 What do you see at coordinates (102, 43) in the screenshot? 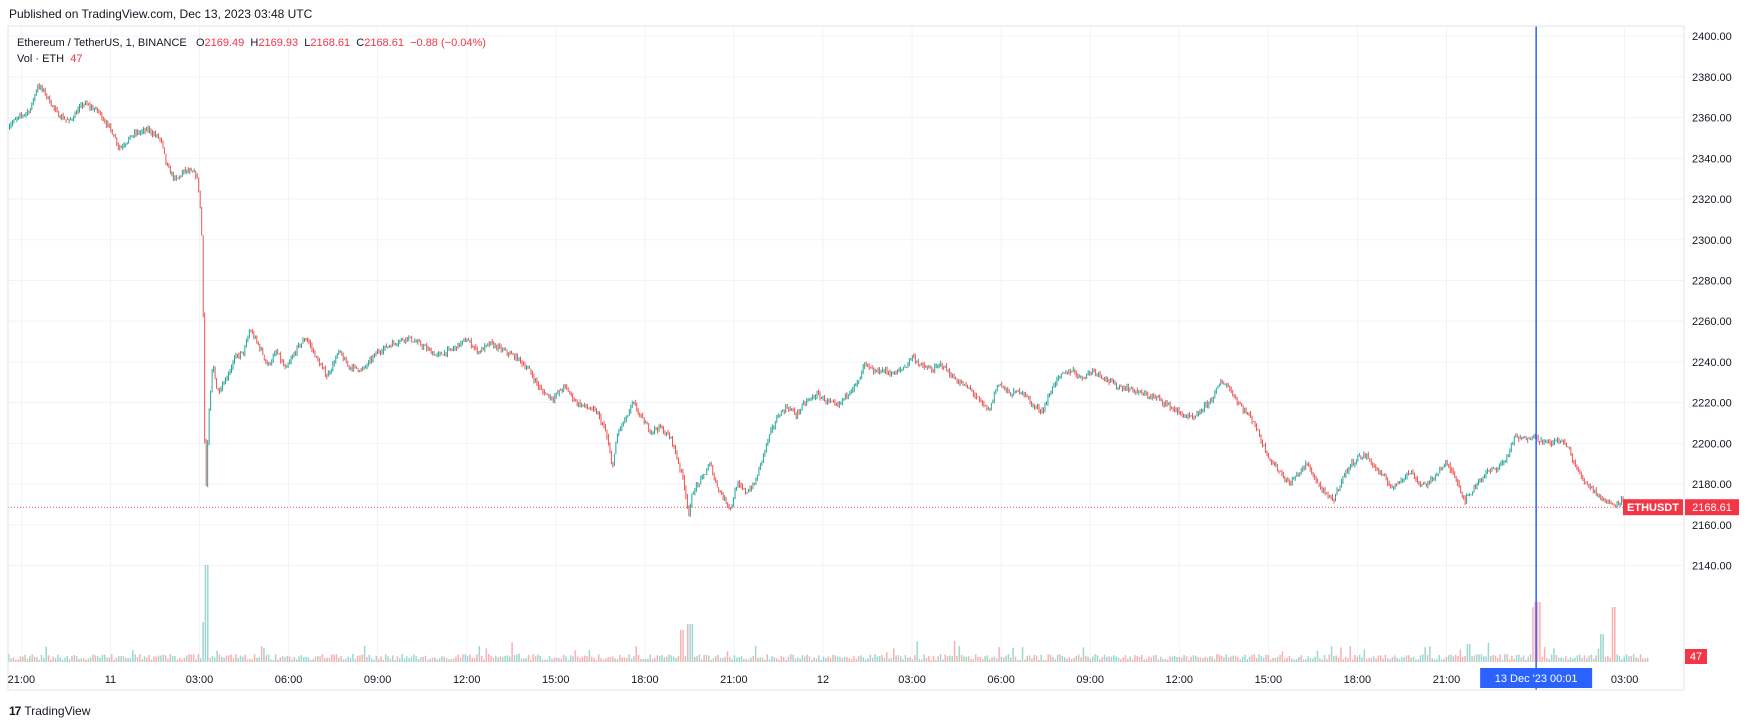
I see `legend-symbol: Ethereum / TetherUS, 1, BINANCE` at bounding box center [102, 43].